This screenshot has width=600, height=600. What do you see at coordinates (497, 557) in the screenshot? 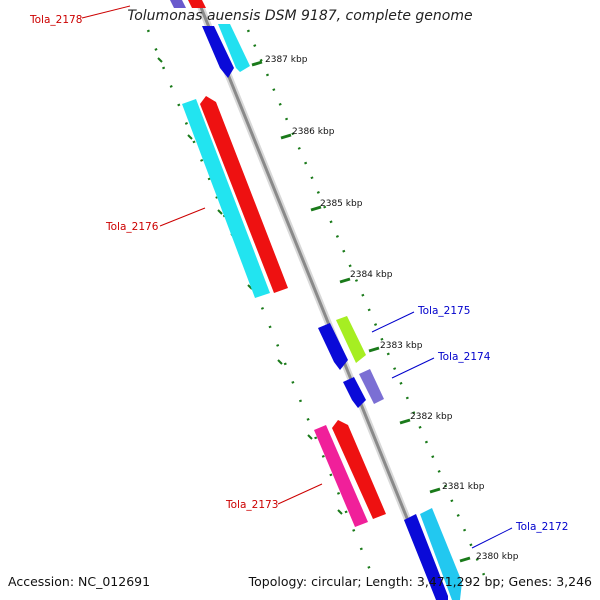
I see `tick-label: 2380 kbp` at bounding box center [497, 557].